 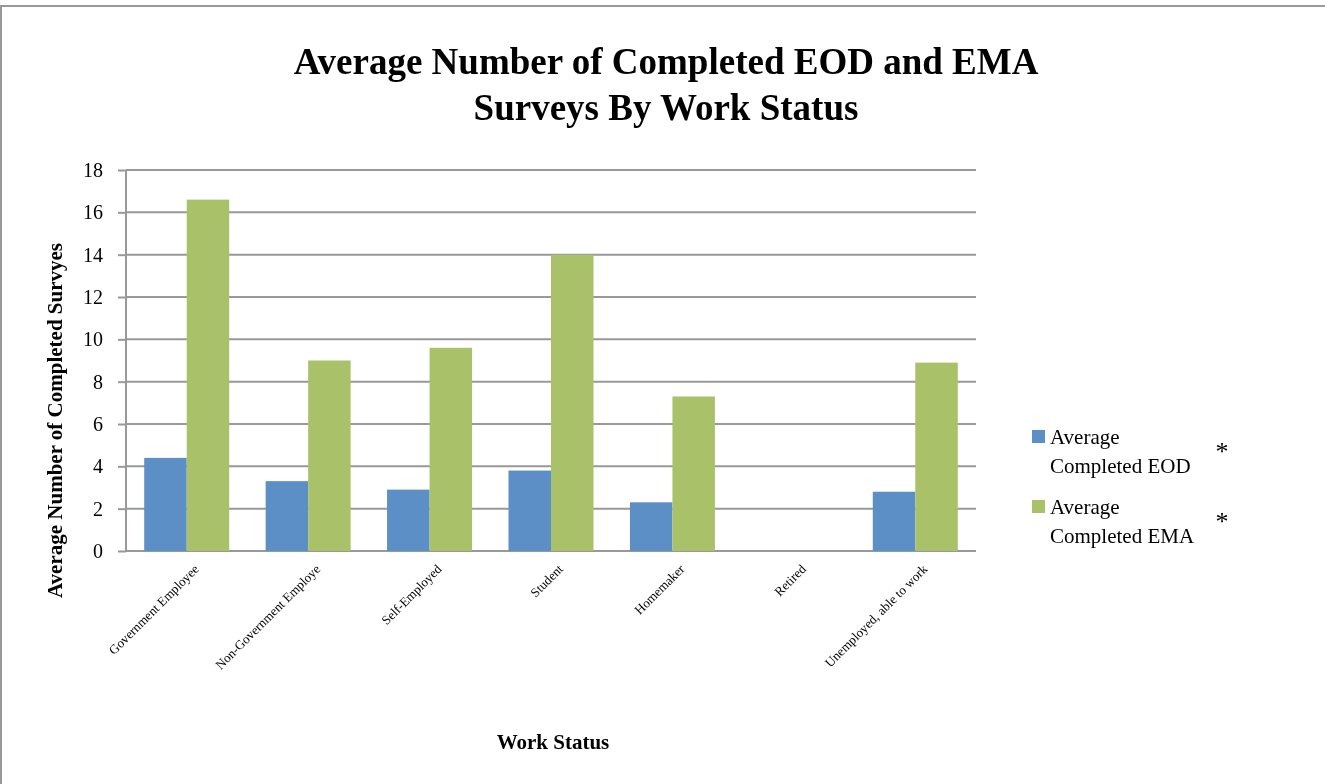 I want to click on y-tick-label: 16, so click(x=93, y=212).